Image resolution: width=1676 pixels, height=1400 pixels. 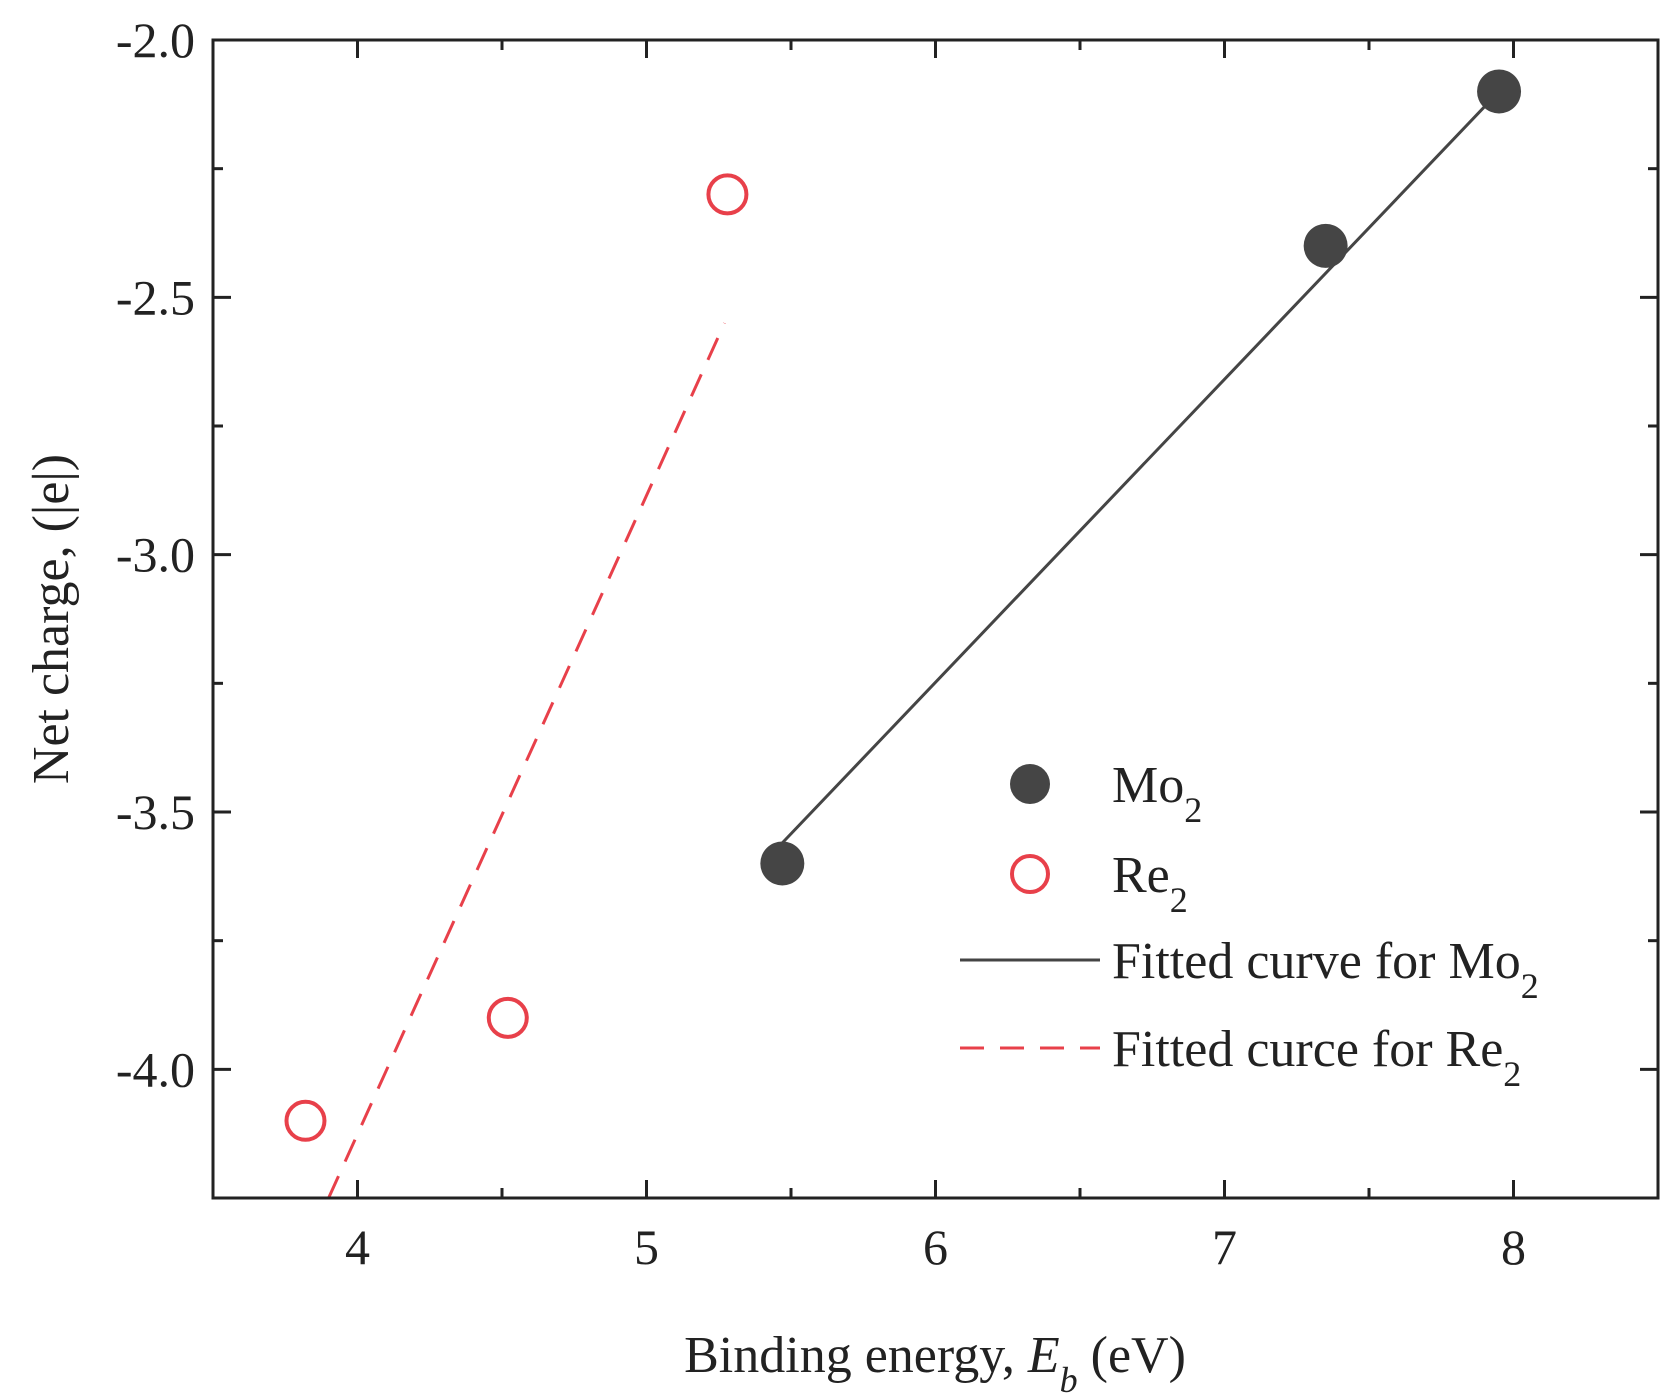 I want to click on y-tick-label: -3.5, so click(x=155, y=812).